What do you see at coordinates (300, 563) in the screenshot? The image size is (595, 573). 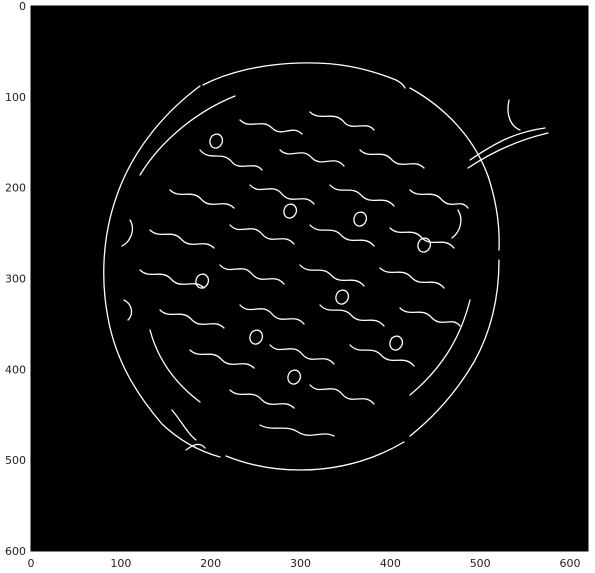 I see `x-tick-label: 300` at bounding box center [300, 563].